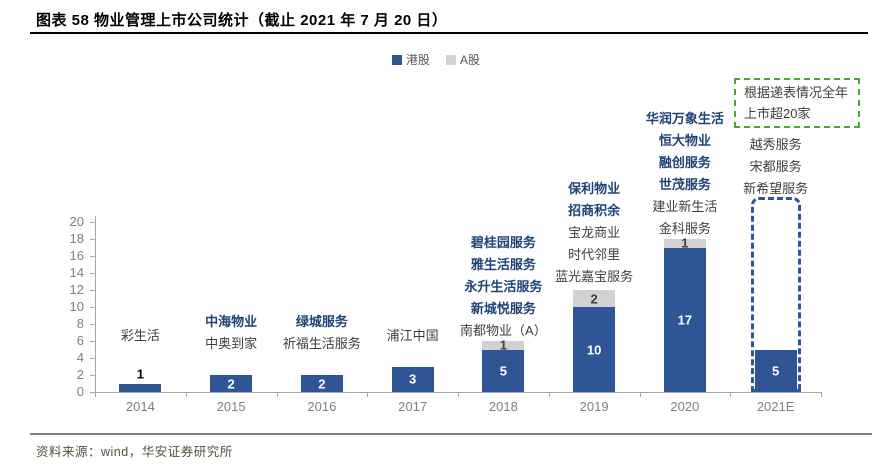 The image size is (872, 467). What do you see at coordinates (470, 60) in the screenshot?
I see `legend-label-a: A股` at bounding box center [470, 60].